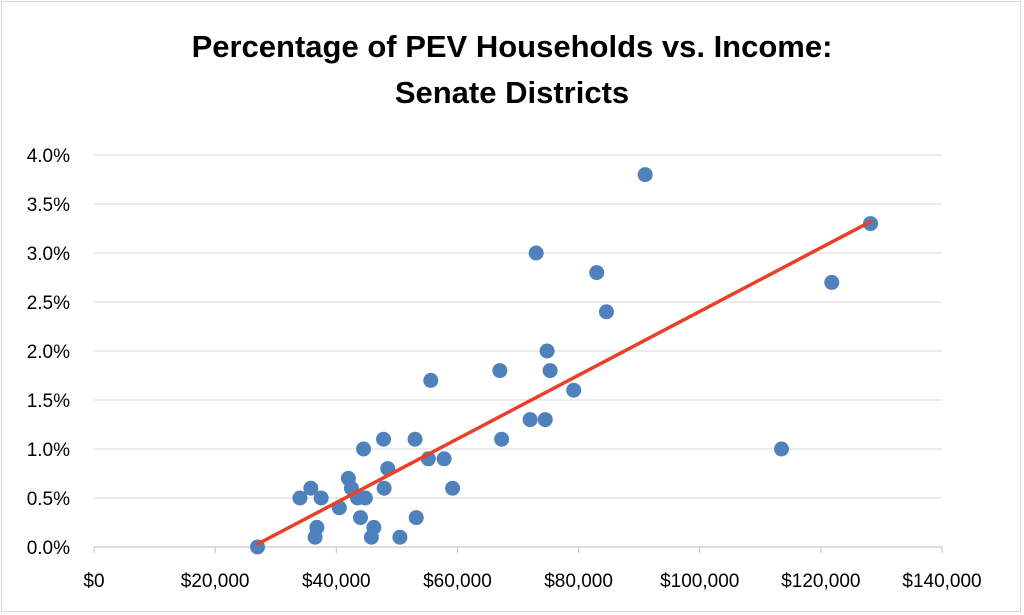 The image size is (1024, 615). Describe the element at coordinates (578, 581) in the screenshot. I see `x-tick-label: $80,000` at that location.